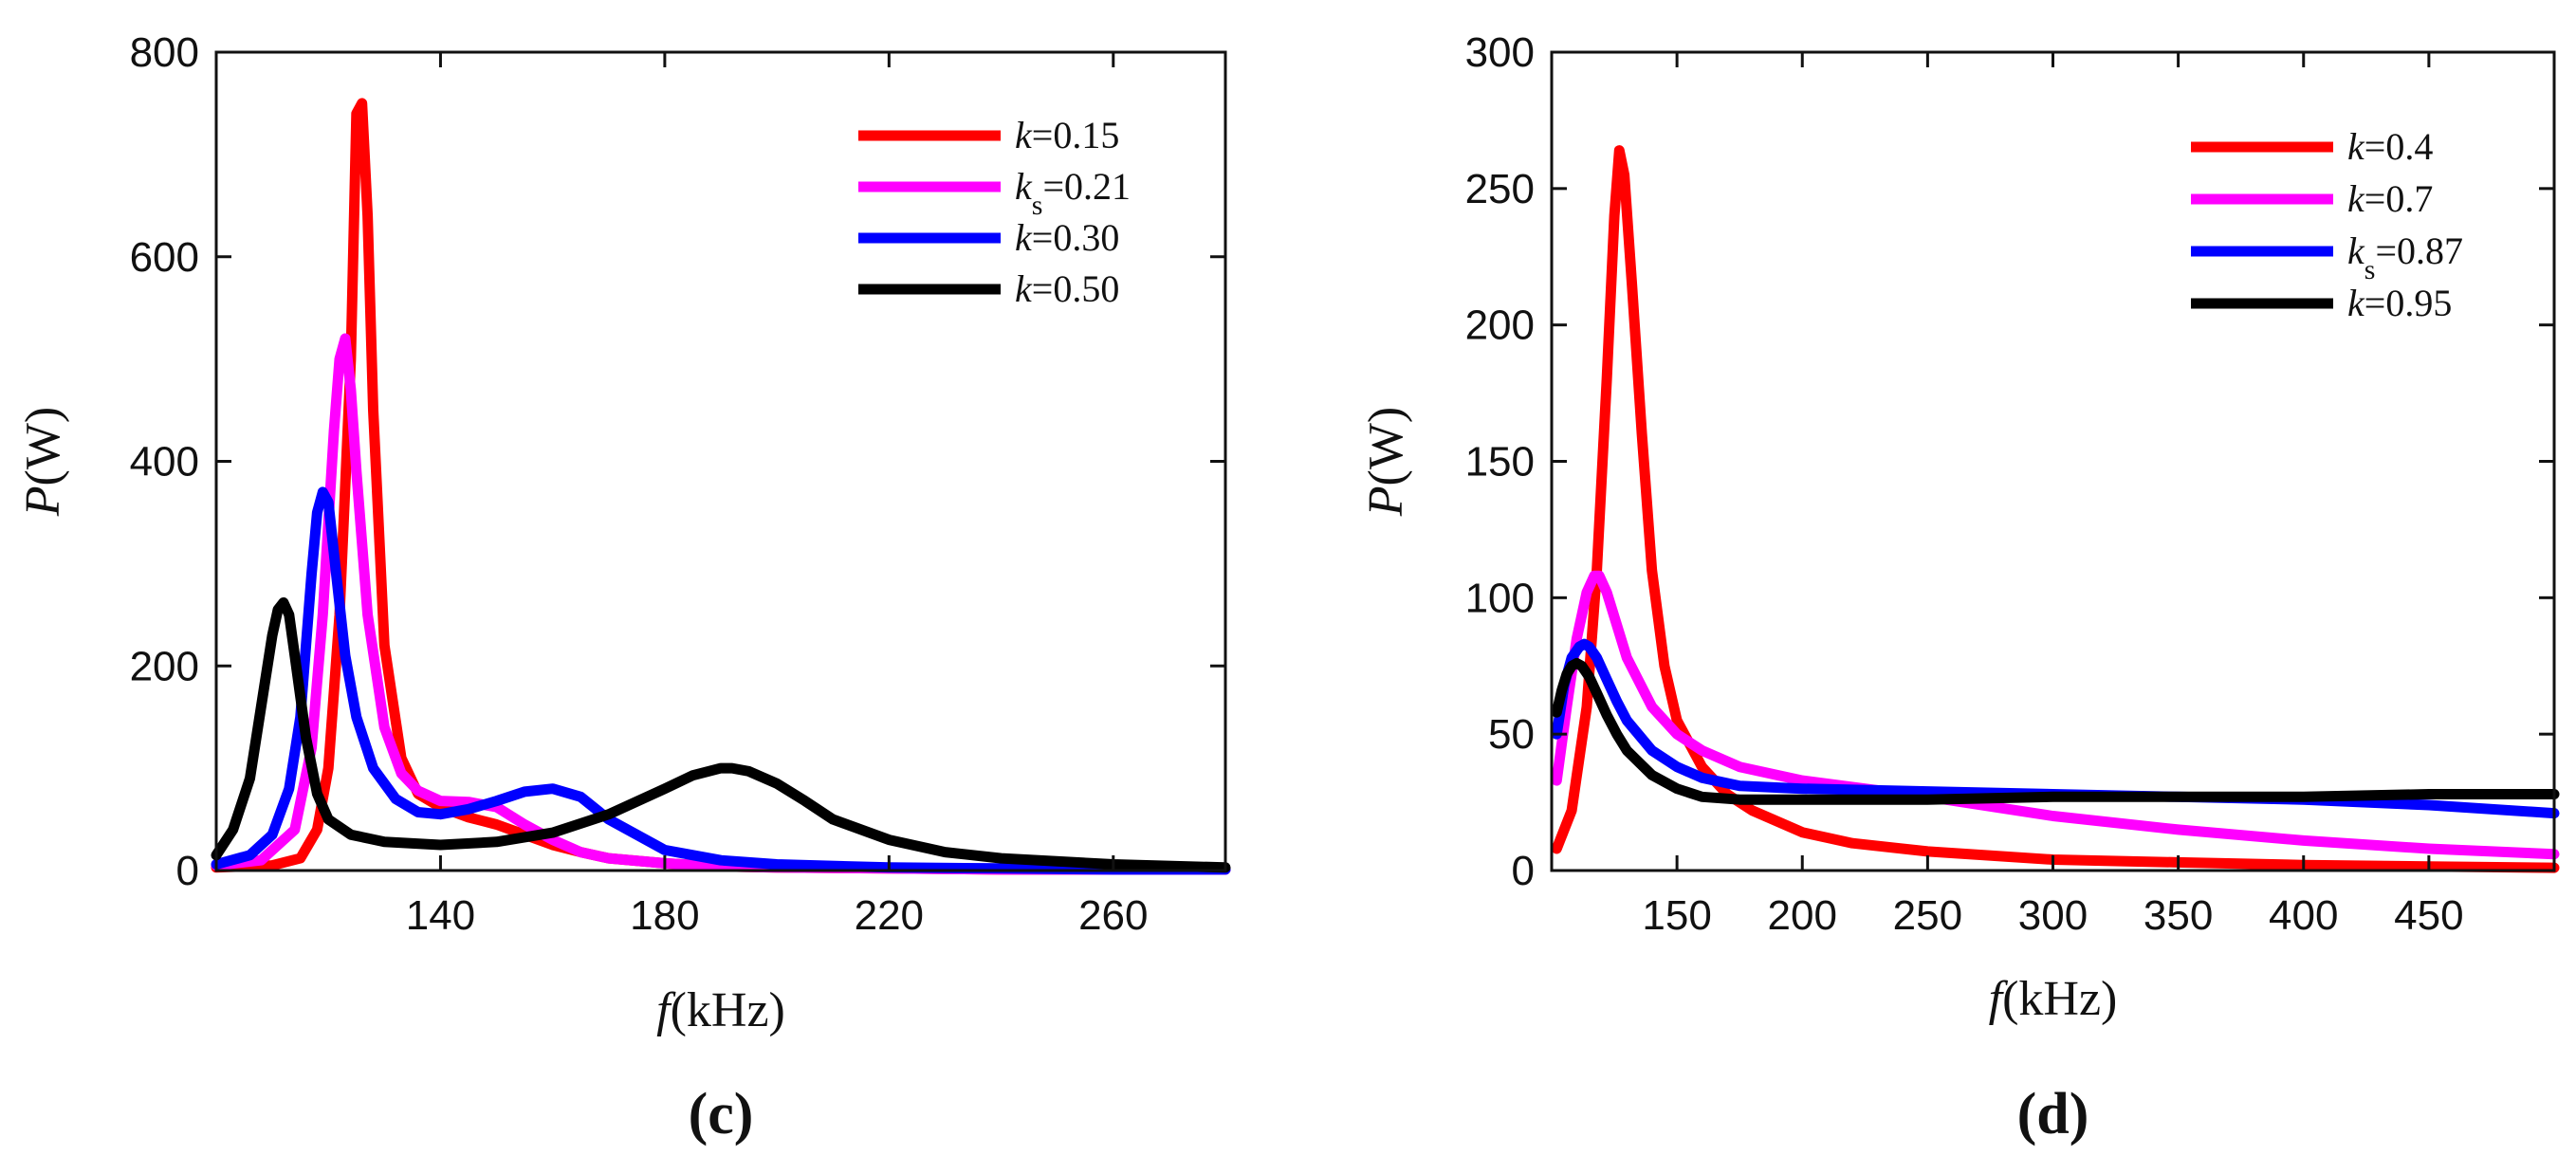  What do you see at coordinates (440, 915) in the screenshot?
I see `x-tick-label: 140` at bounding box center [440, 915].